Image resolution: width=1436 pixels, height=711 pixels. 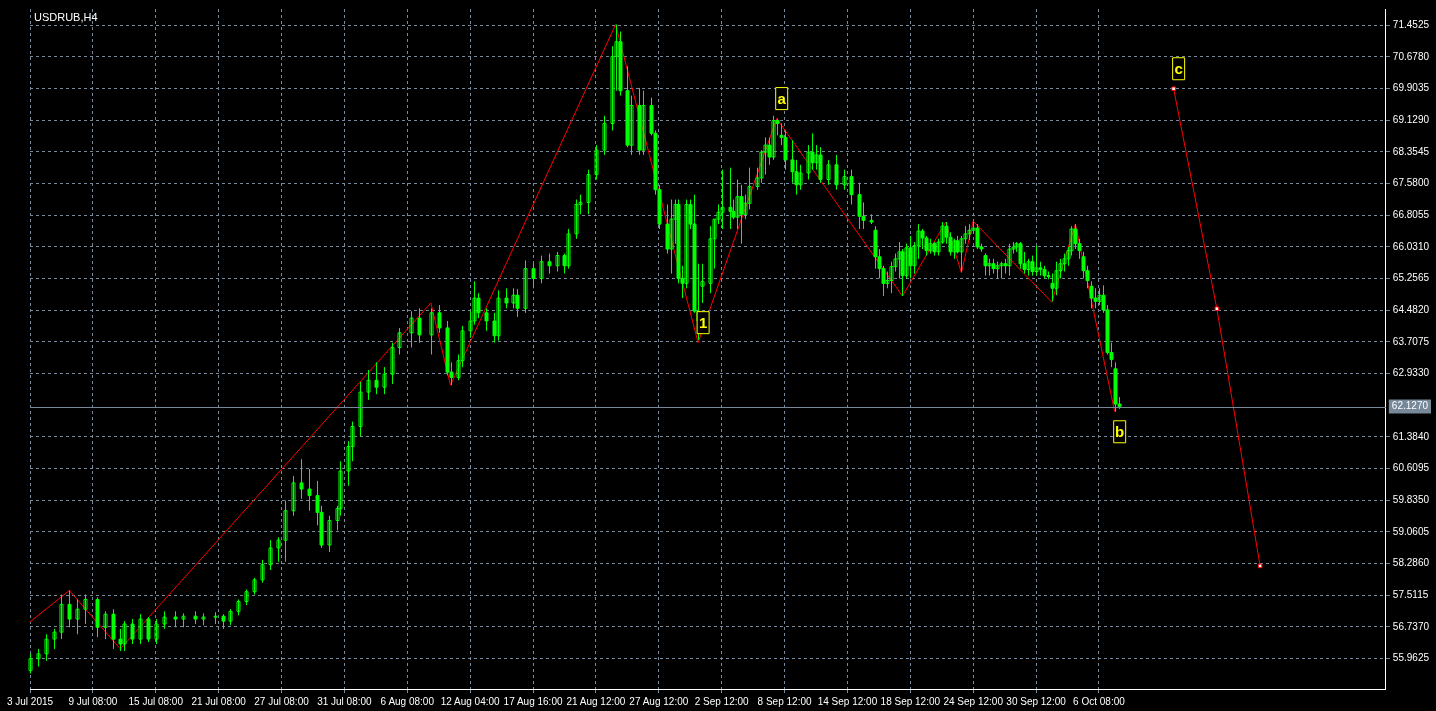 I want to click on y-tick-label: 69.9035, so click(x=1411, y=88).